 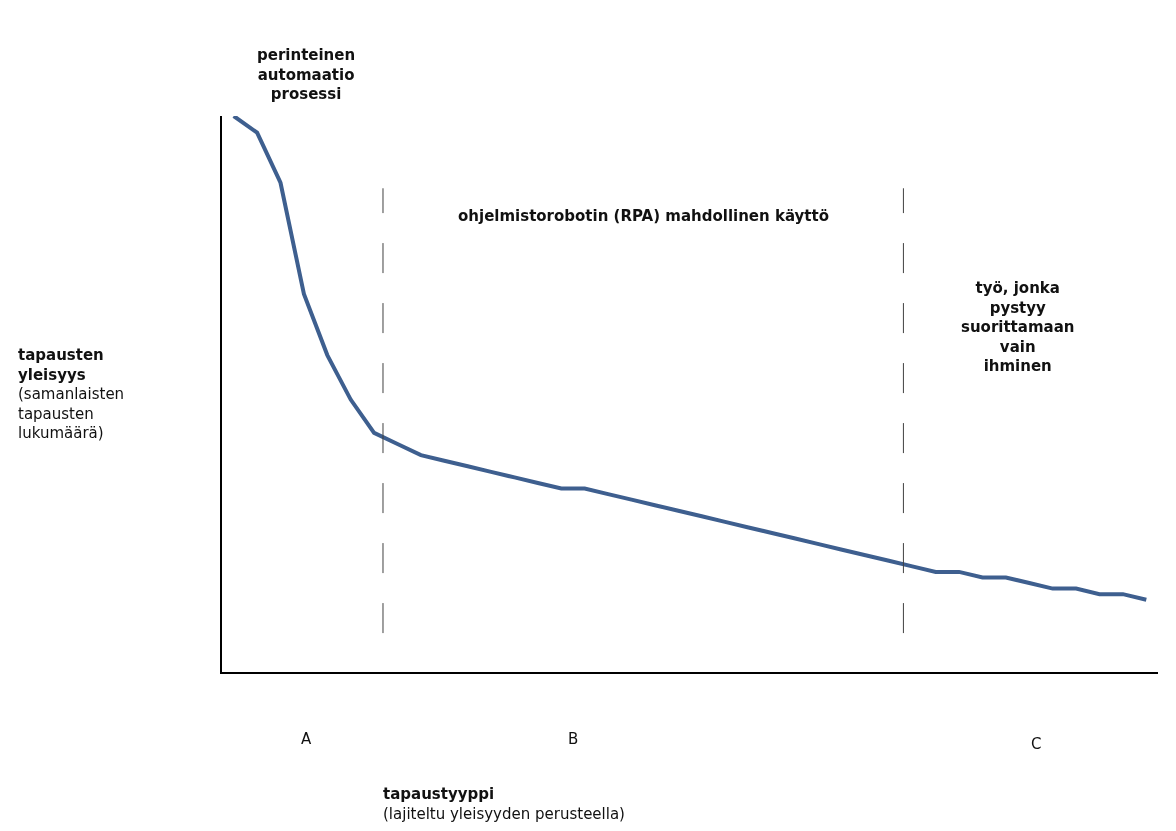 I want to click on annotation: ohjelmistorobotin (RPA) mahdollinen käyttö, so click(x=643, y=216).